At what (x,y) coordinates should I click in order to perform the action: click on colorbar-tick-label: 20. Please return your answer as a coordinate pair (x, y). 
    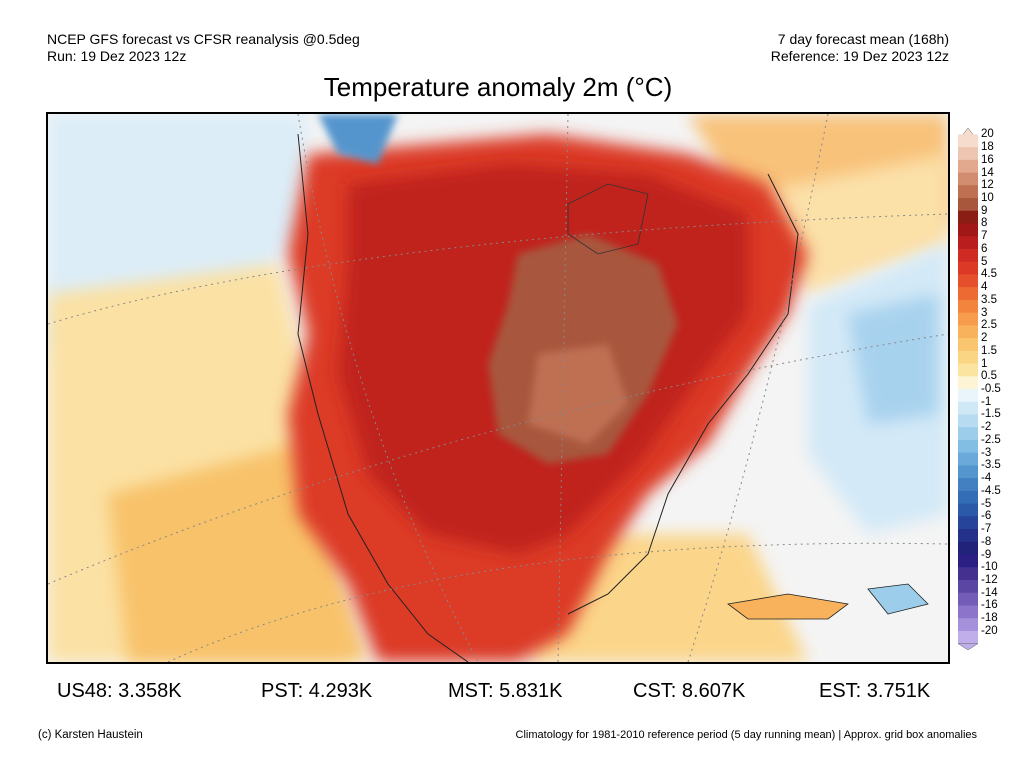
    Looking at the image, I should click on (987, 134).